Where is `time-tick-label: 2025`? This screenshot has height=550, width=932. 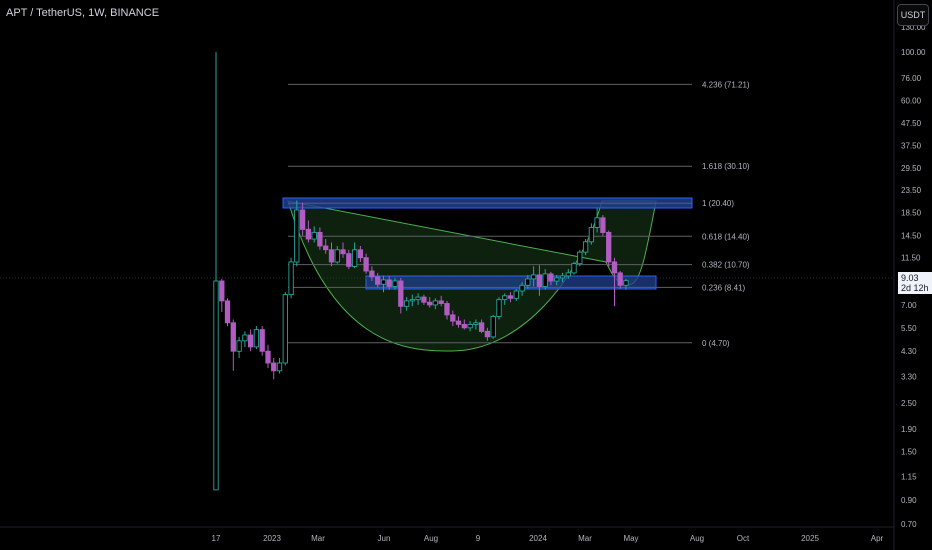
time-tick-label: 2025 is located at coordinates (810, 538).